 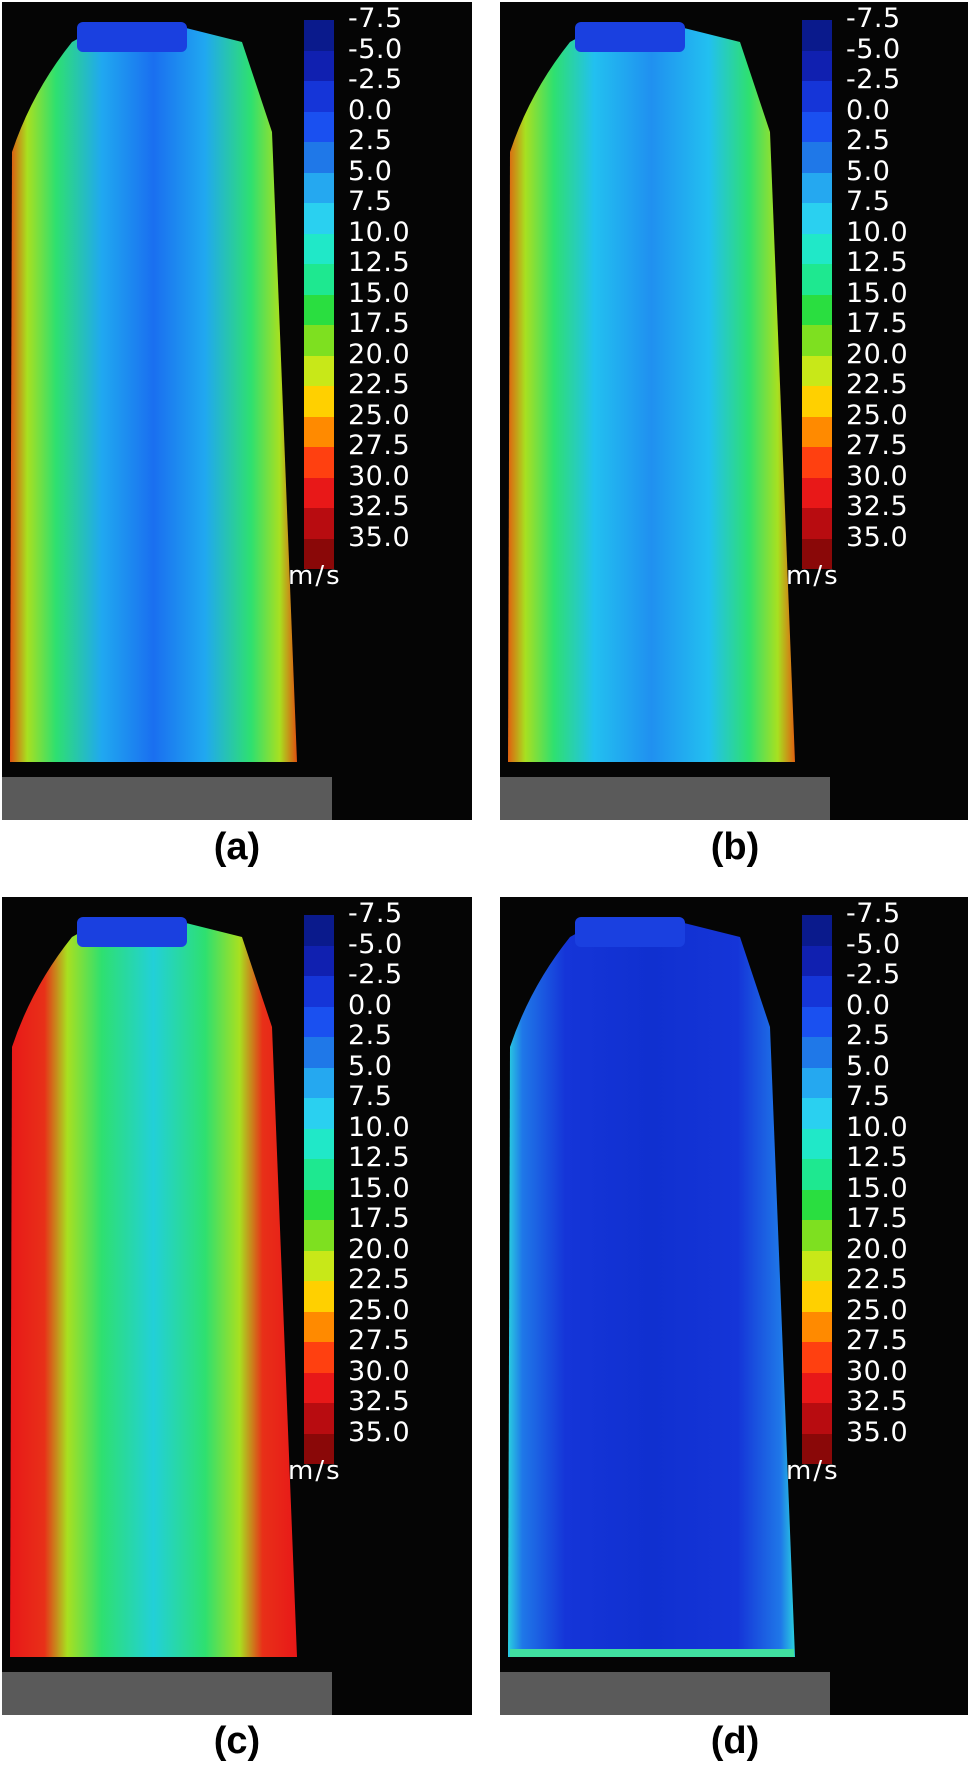 What do you see at coordinates (873, 913) in the screenshot?
I see `colorbar-tick-label: -7.5` at bounding box center [873, 913].